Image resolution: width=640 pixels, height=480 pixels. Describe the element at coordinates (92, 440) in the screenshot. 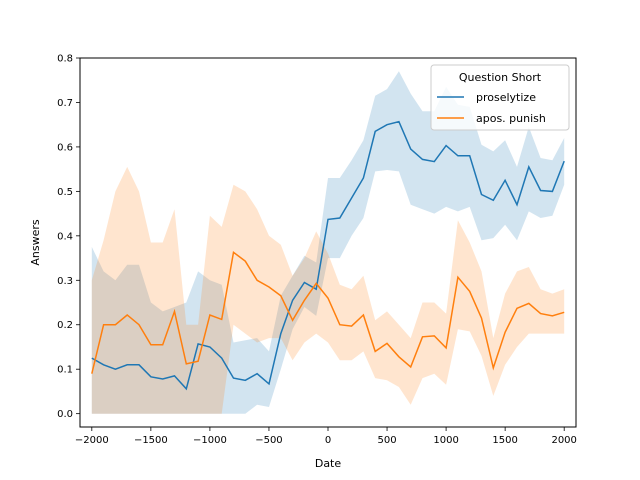

I see `x-tick-label: −2000` at that location.